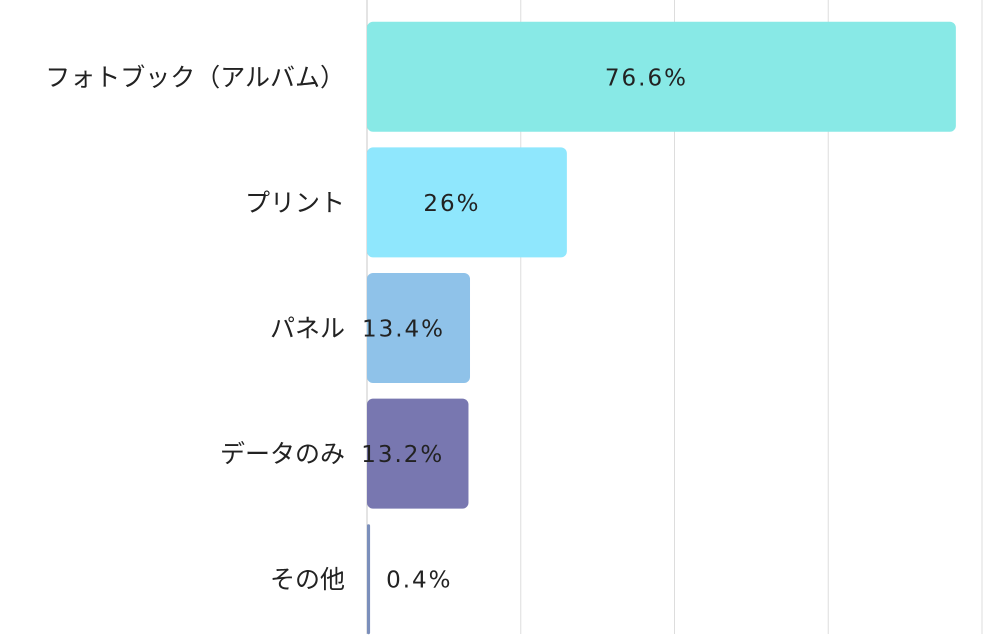 Image resolution: width=1000 pixels, height=644 pixels. Describe the element at coordinates (295, 202) in the screenshot. I see `category-label: プリント` at that location.